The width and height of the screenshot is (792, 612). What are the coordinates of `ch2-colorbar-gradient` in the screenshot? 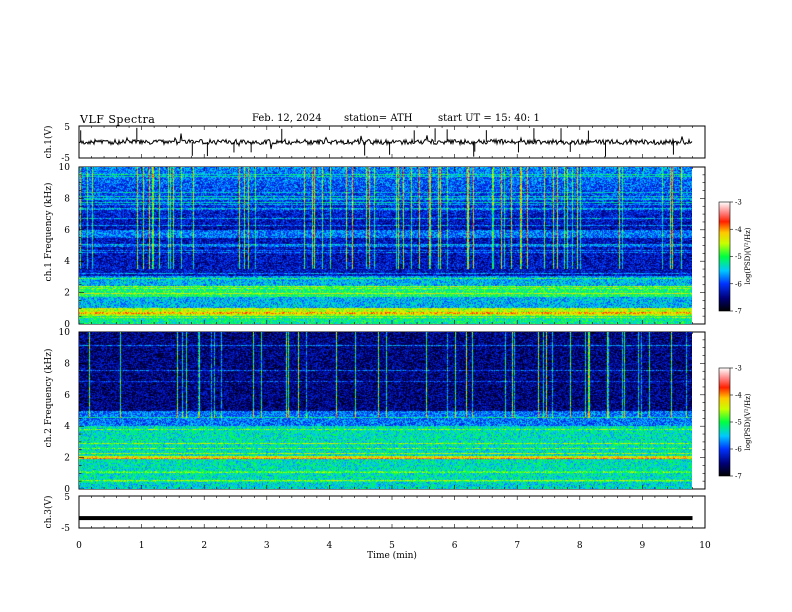 It's located at (724, 422).